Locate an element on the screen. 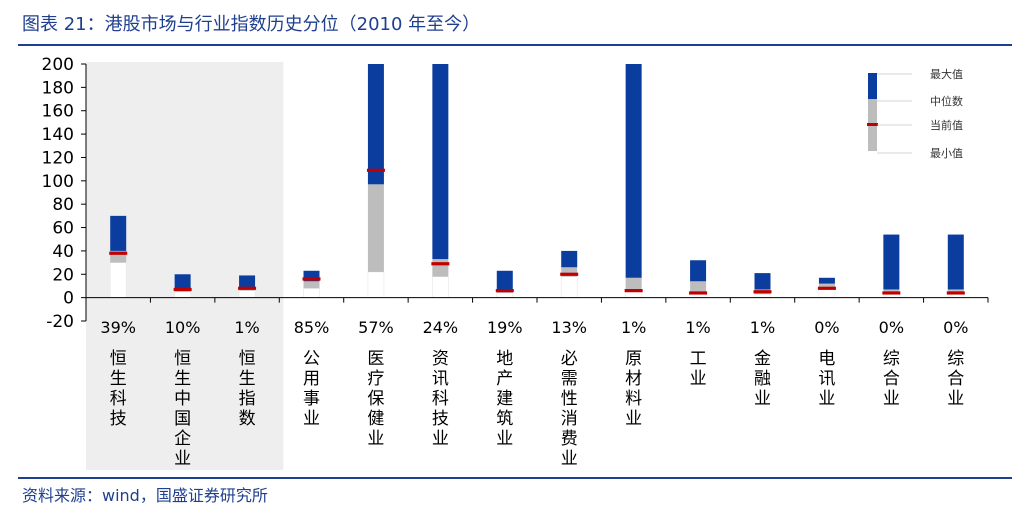 Image resolution: width=1030 pixels, height=517 pixels. y-tick-label: -20 is located at coordinates (60, 322).